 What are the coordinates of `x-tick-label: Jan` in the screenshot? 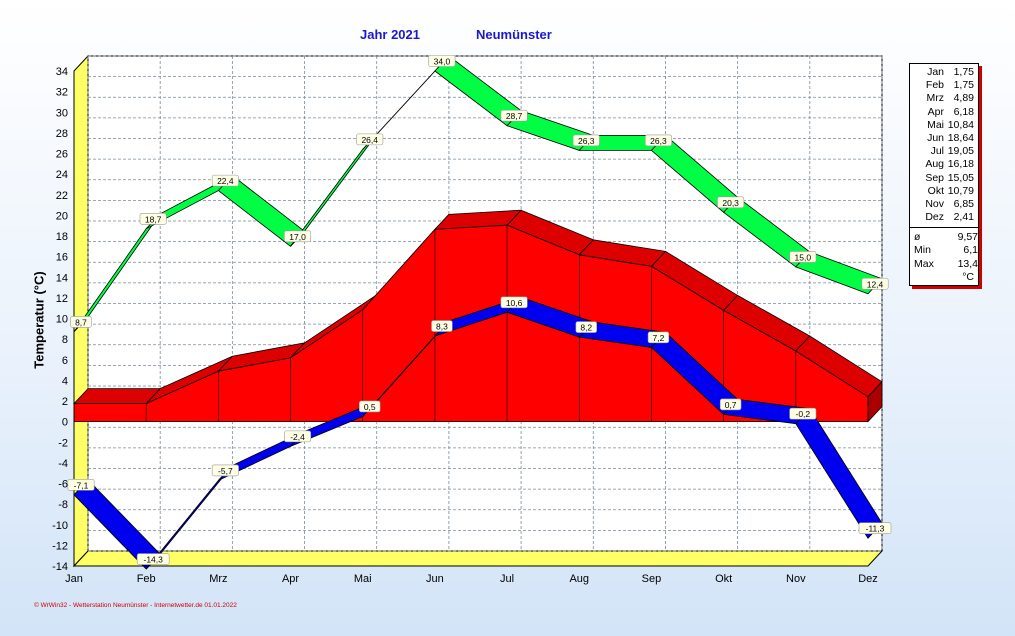 It's located at (74, 579).